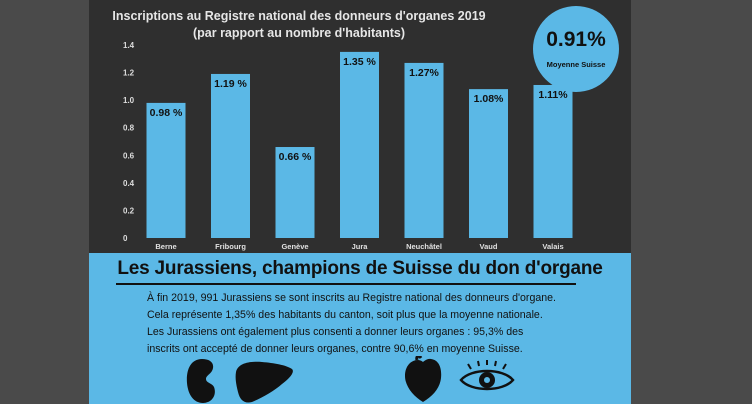  Describe the element at coordinates (166, 113) in the screenshot. I see `data-label: 0.98 %` at that location.